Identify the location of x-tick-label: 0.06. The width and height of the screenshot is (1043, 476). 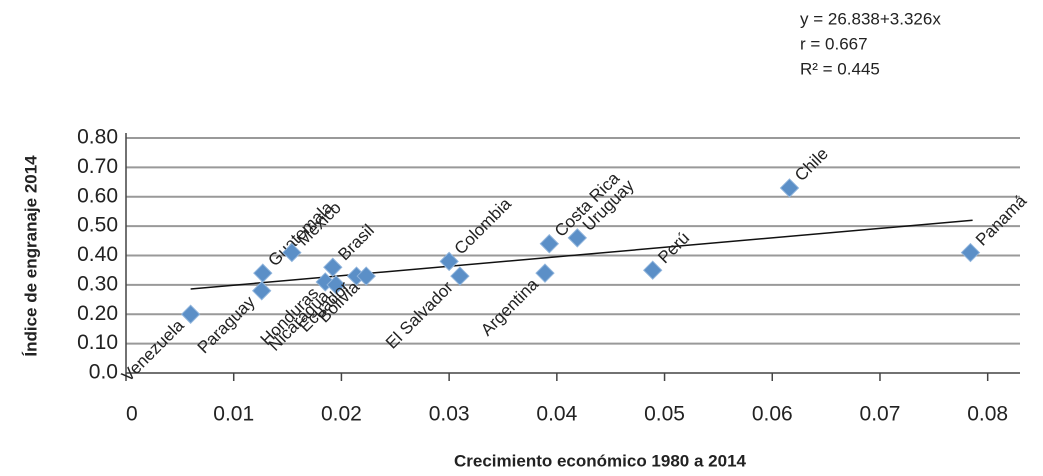
(772, 414).